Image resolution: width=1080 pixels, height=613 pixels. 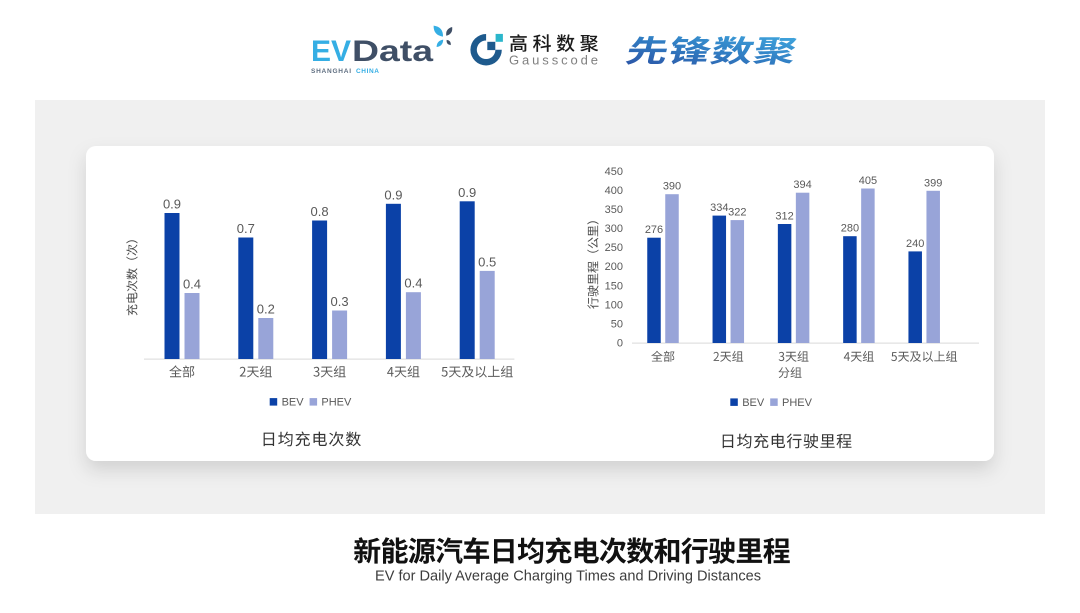 I want to click on svg-text: 250, so click(x=614, y=248).